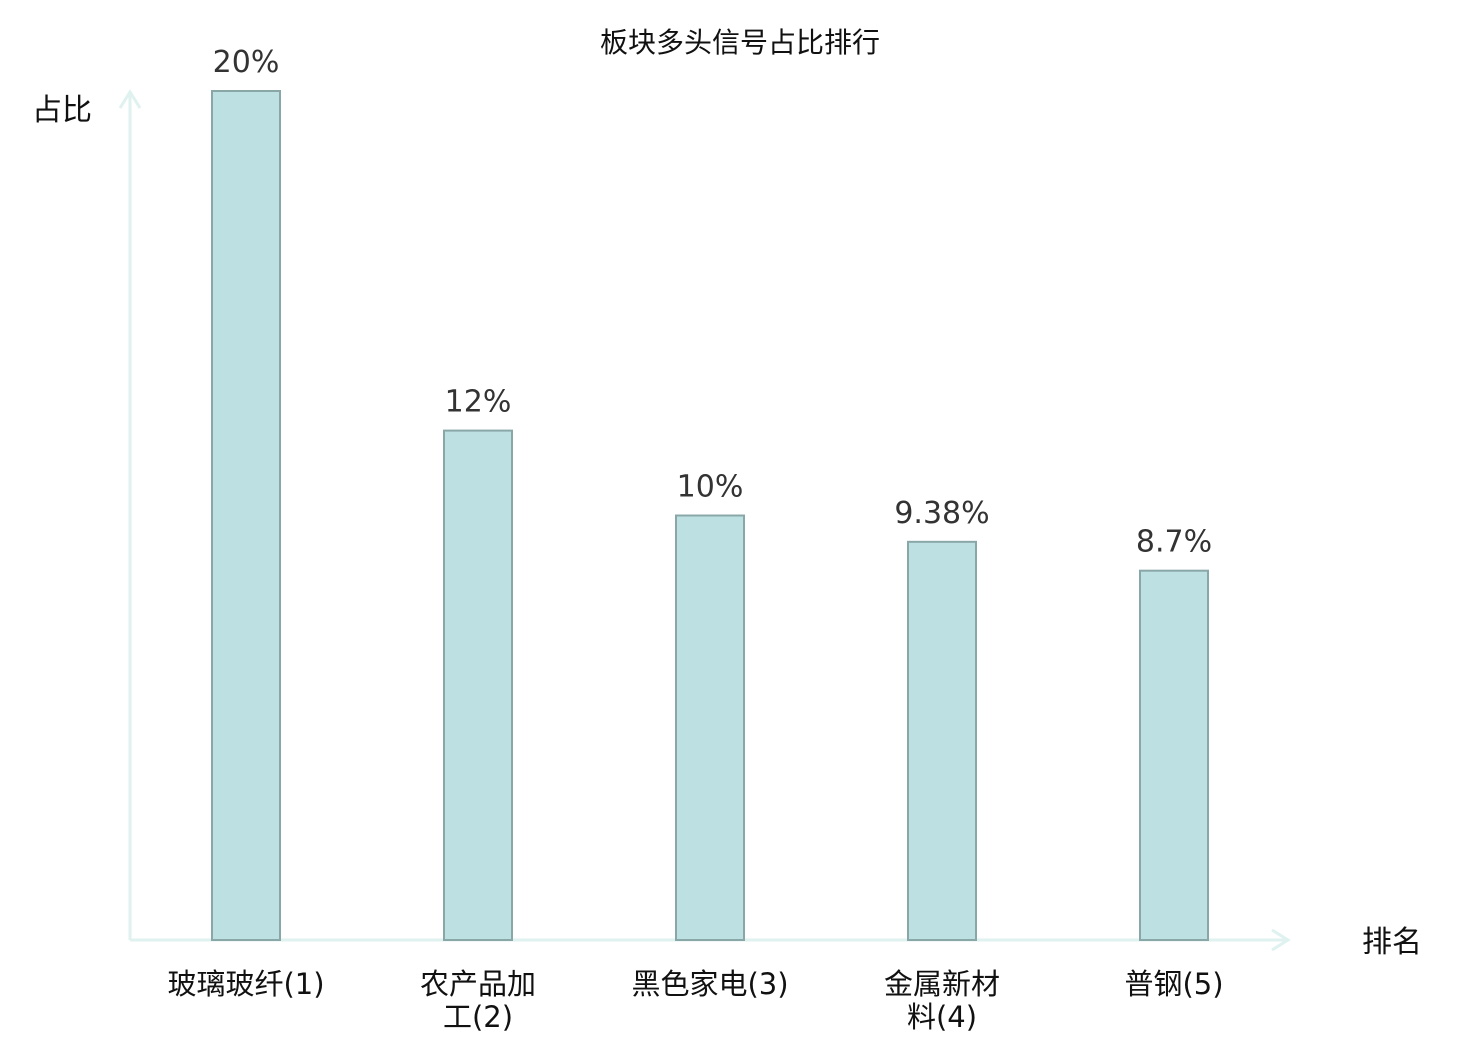  Describe the element at coordinates (246, 62) in the screenshot. I see `bar-value-label-1: 20%` at that location.